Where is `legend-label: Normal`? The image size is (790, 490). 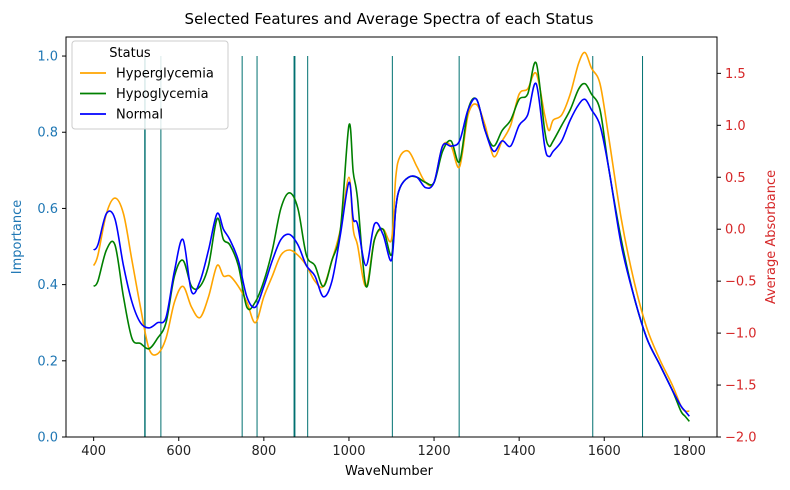
legend-label: Normal is located at coordinates (139, 115).